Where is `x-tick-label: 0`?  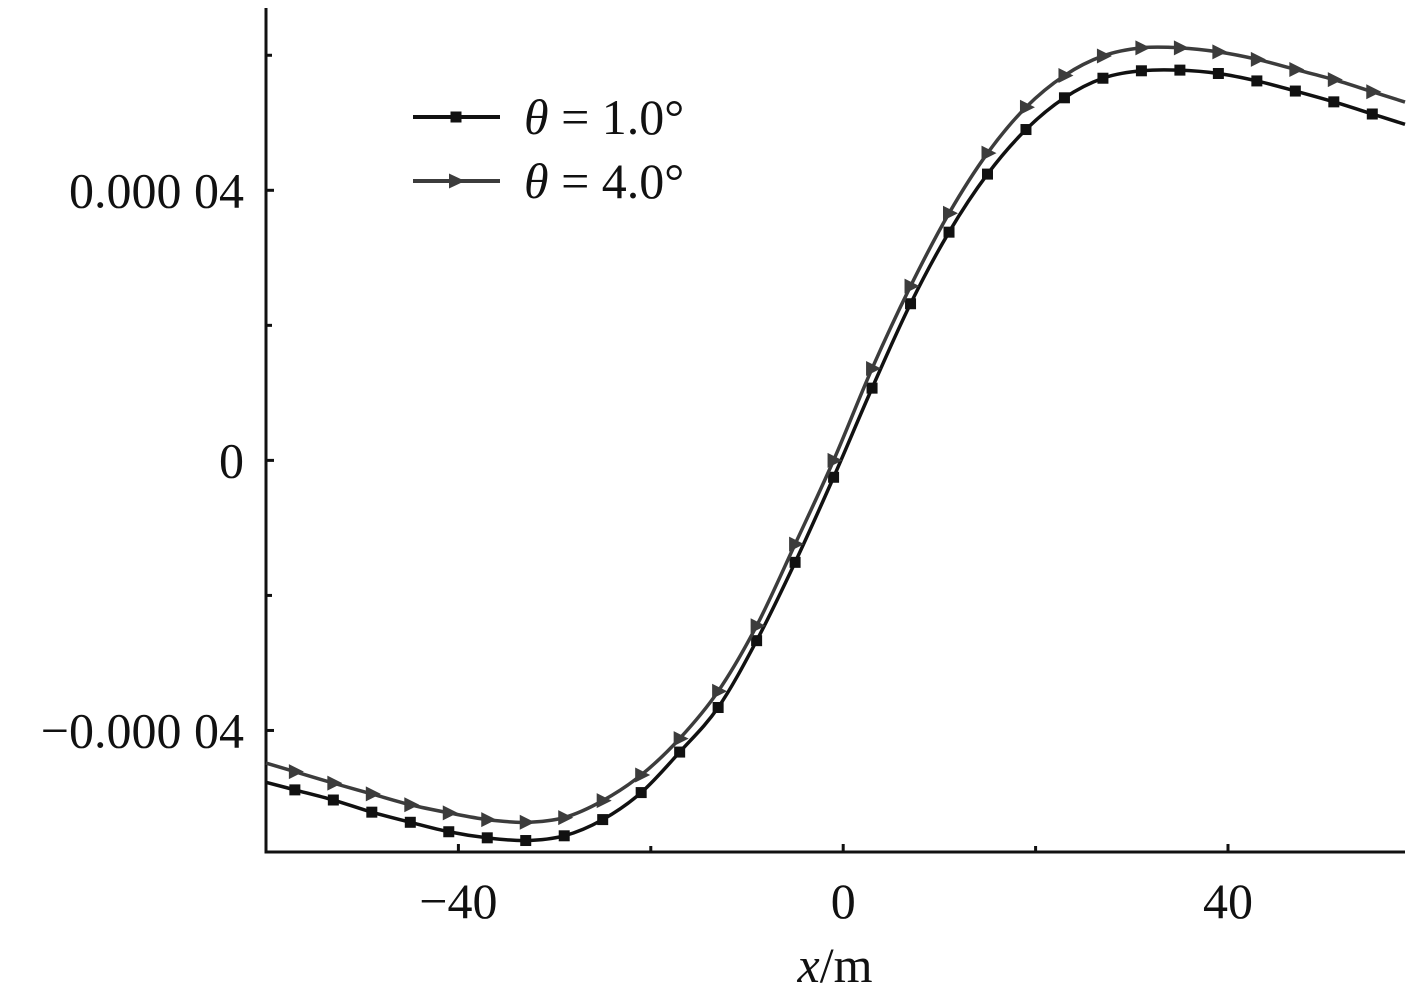
x-tick-label: 0 is located at coordinates (843, 901).